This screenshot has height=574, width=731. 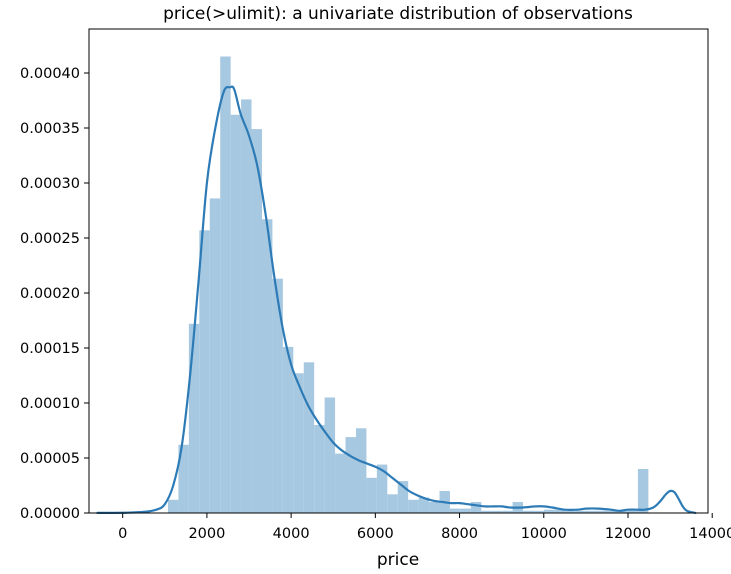 What do you see at coordinates (50, 294) in the screenshot?
I see `y-tick-label: 0.00020` at bounding box center [50, 294].